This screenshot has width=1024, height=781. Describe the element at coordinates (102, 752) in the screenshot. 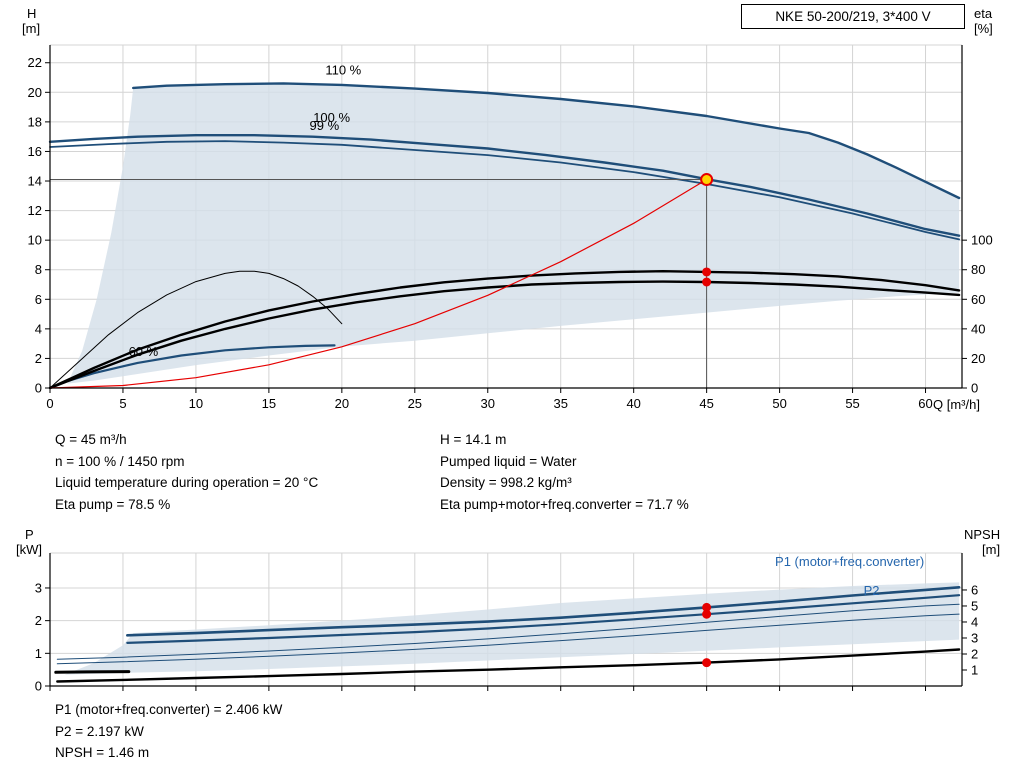

I see `result-npsh-line: NPSH = 1.46 m` at that location.